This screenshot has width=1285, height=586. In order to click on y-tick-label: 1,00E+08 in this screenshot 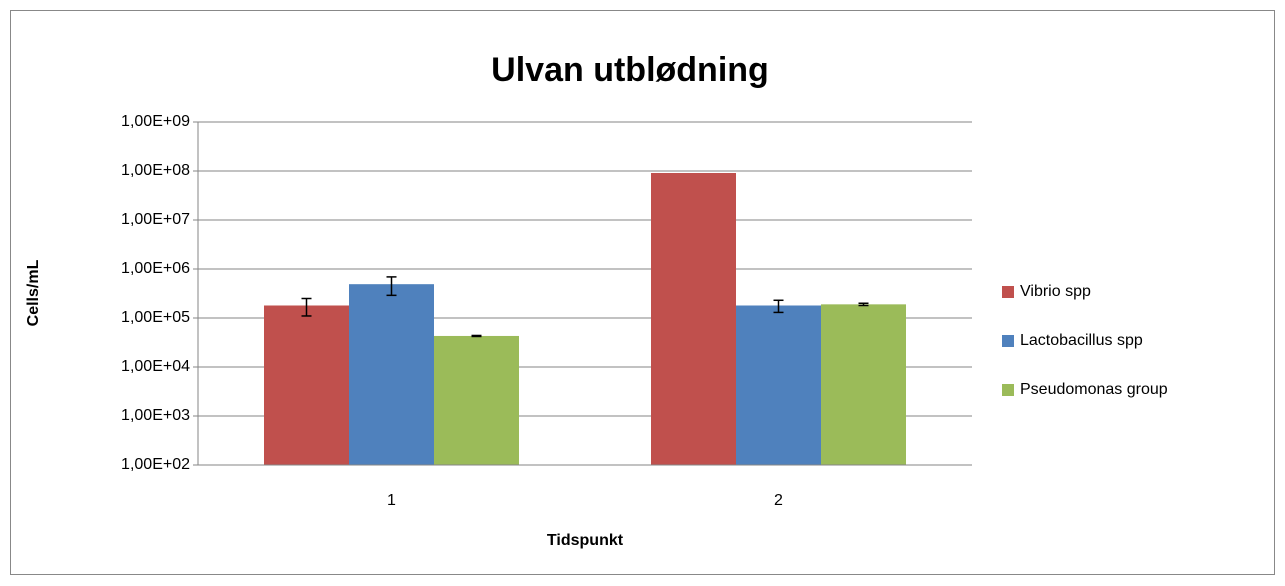, I will do `click(155, 170)`.